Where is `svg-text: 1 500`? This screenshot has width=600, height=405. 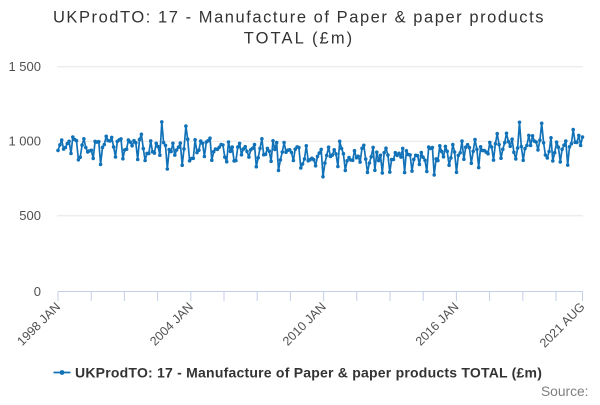 svg-text: 1 500 is located at coordinates (24, 66).